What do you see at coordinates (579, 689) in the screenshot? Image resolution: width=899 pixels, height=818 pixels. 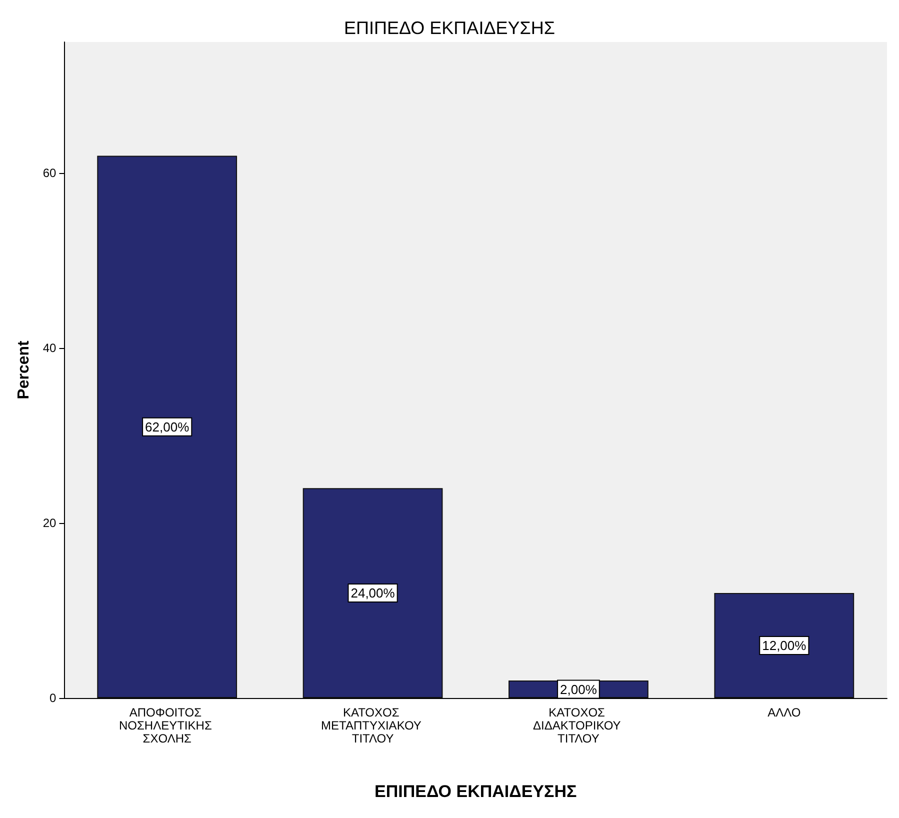 I see `data-label: 2,00%` at bounding box center [579, 689].